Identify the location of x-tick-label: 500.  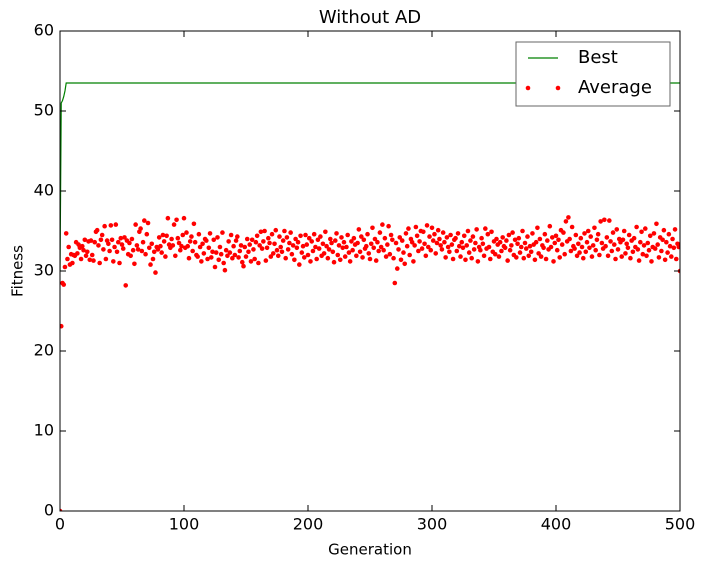
(680, 524).